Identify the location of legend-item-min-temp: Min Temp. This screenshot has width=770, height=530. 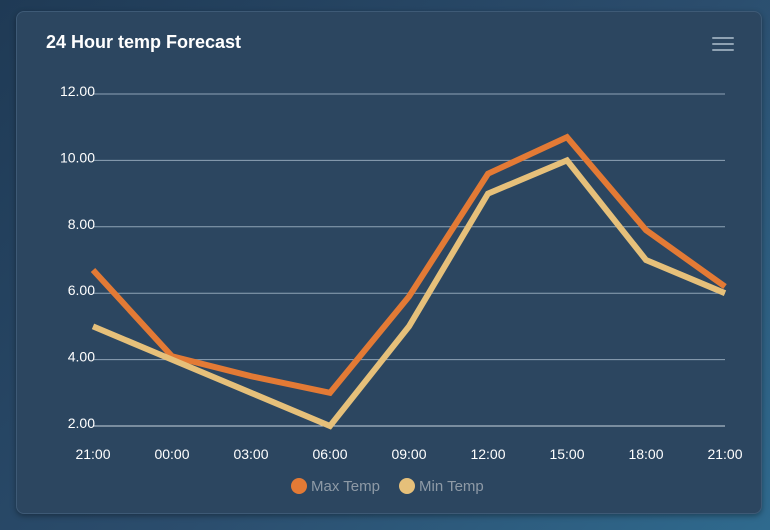
(441, 486).